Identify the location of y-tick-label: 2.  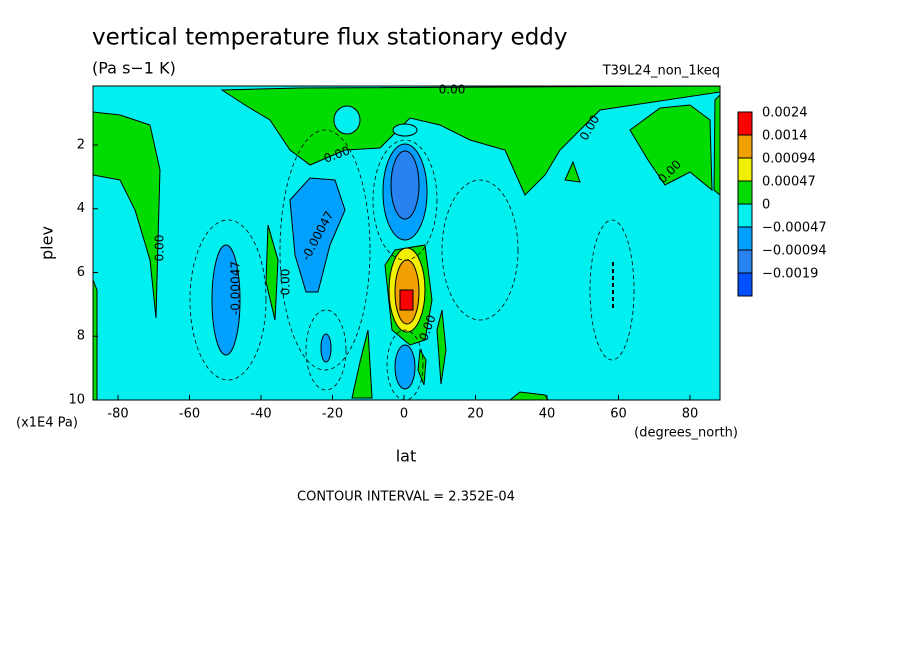
(81, 144).